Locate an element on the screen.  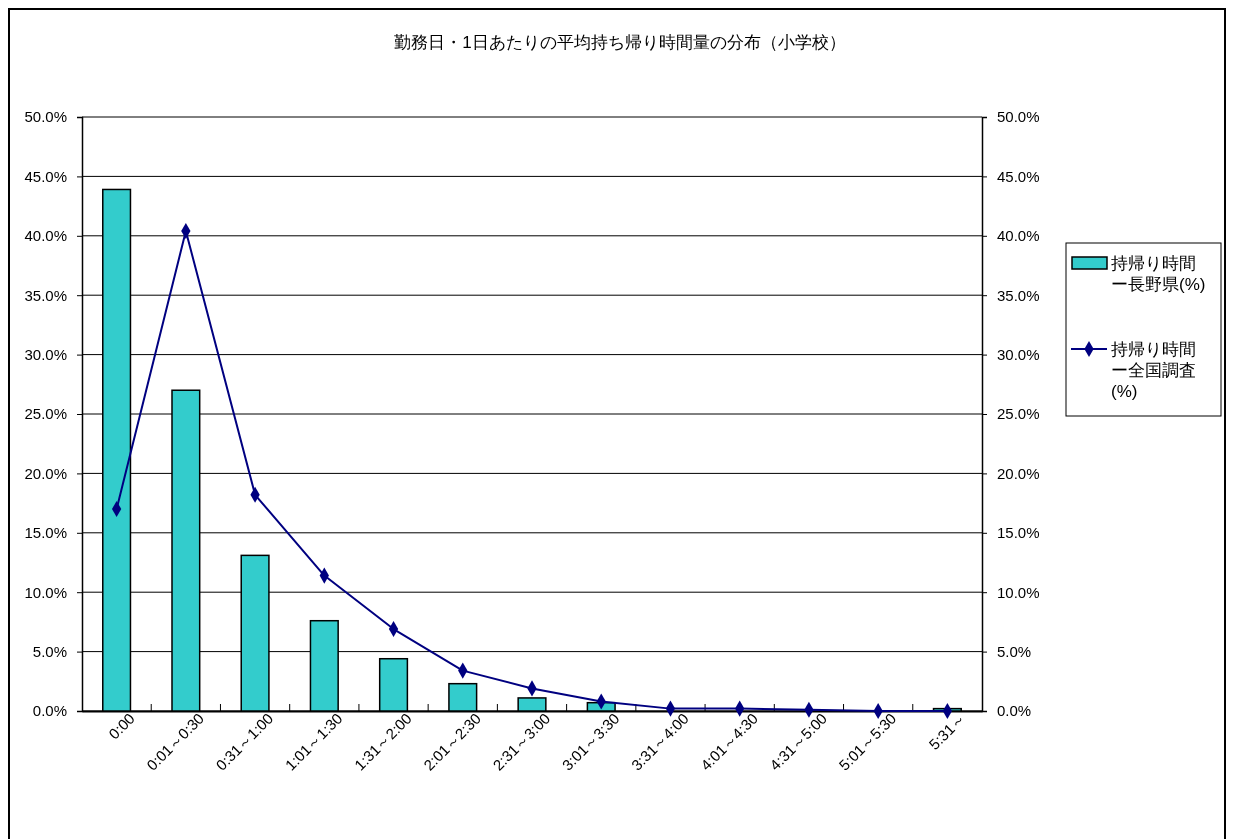
y2-tick-label: 25.0% is located at coordinates (1018, 414).